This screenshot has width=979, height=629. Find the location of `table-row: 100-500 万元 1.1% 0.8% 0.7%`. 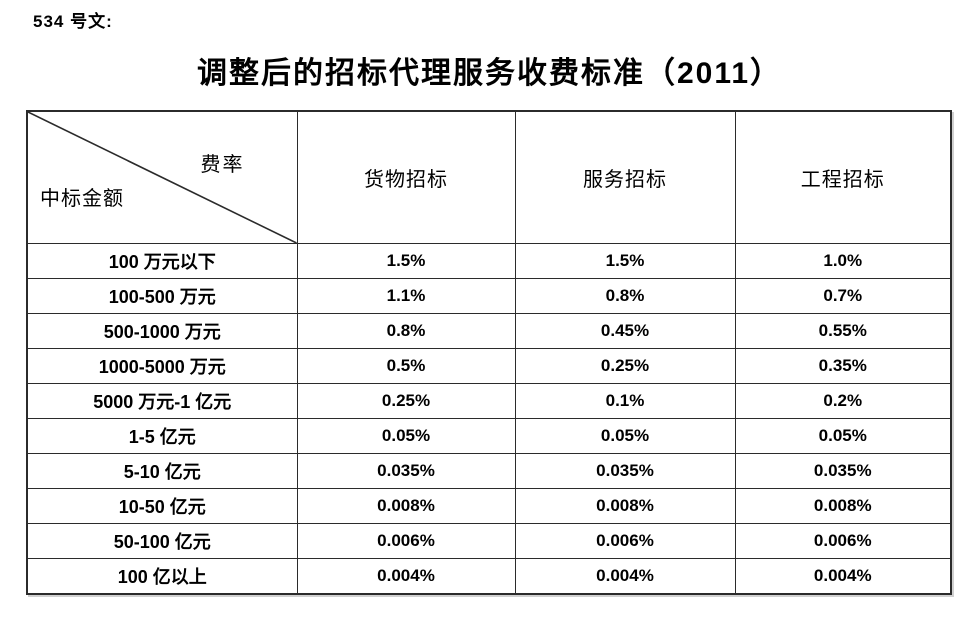

table-row: 100-500 万元 1.1% 0.8% 0.7% is located at coordinates (489, 296).